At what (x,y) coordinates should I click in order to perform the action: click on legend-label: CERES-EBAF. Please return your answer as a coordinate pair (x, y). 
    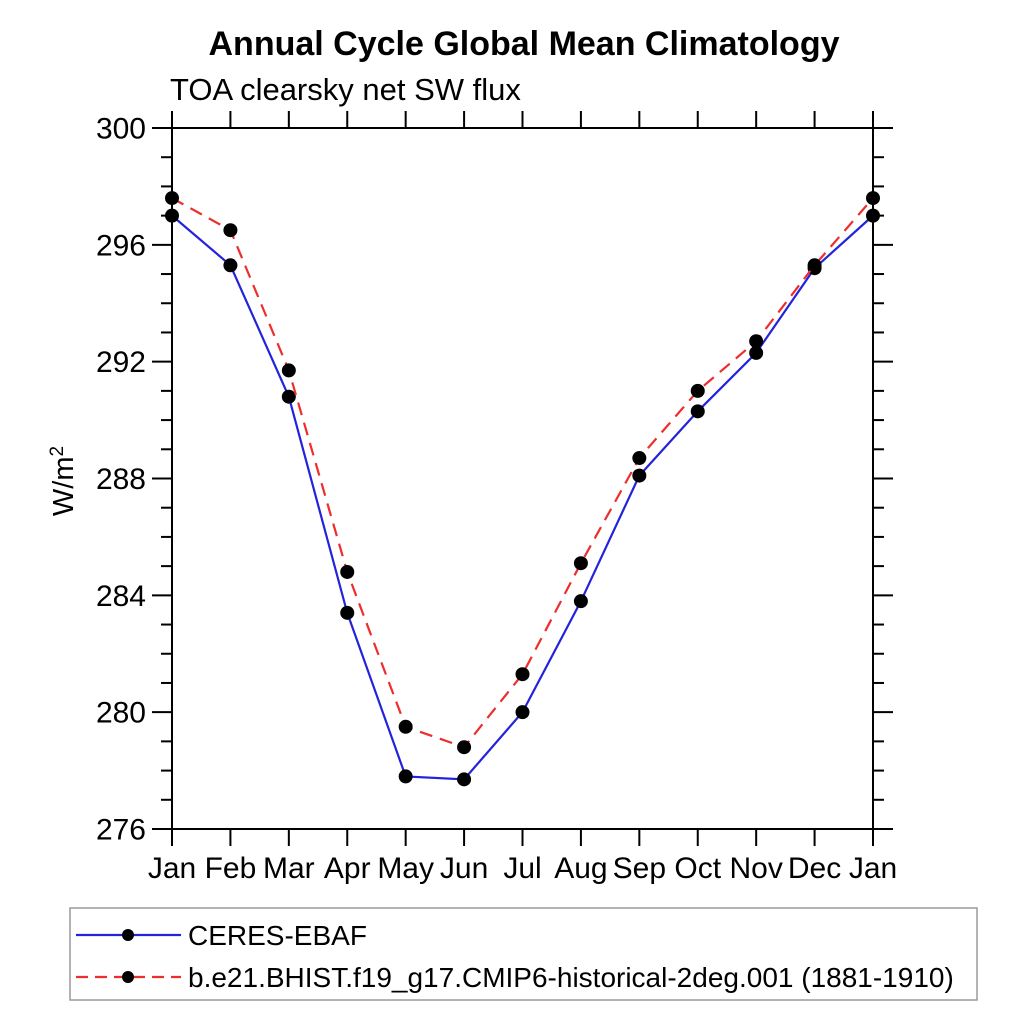
    Looking at the image, I should click on (277, 935).